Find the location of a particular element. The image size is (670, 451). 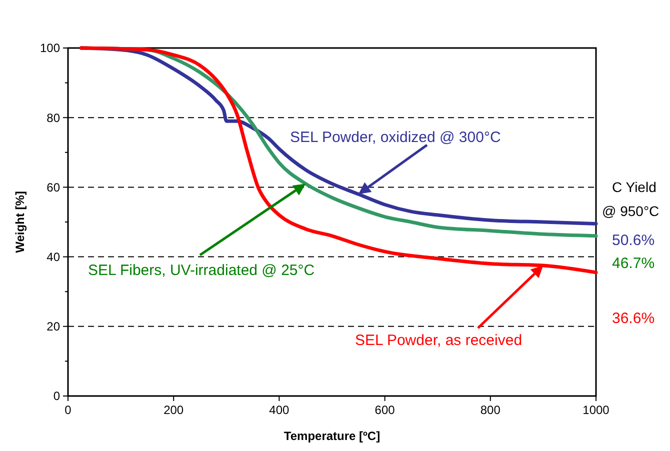

text: 46.7% is located at coordinates (633, 263).